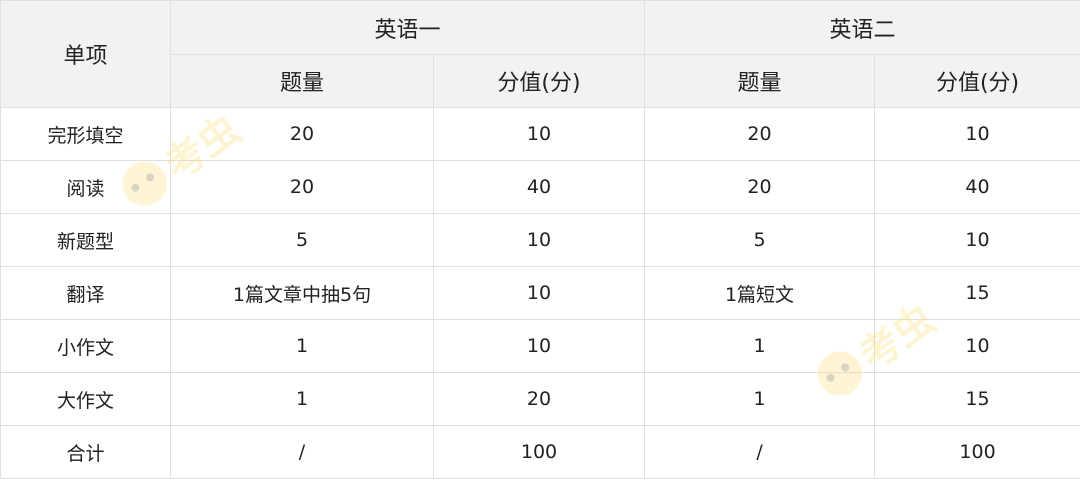 Image resolution: width=1080 pixels, height=479 pixels. What do you see at coordinates (977, 187) in the screenshot?
I see `cell-english2-score: 40` at bounding box center [977, 187].